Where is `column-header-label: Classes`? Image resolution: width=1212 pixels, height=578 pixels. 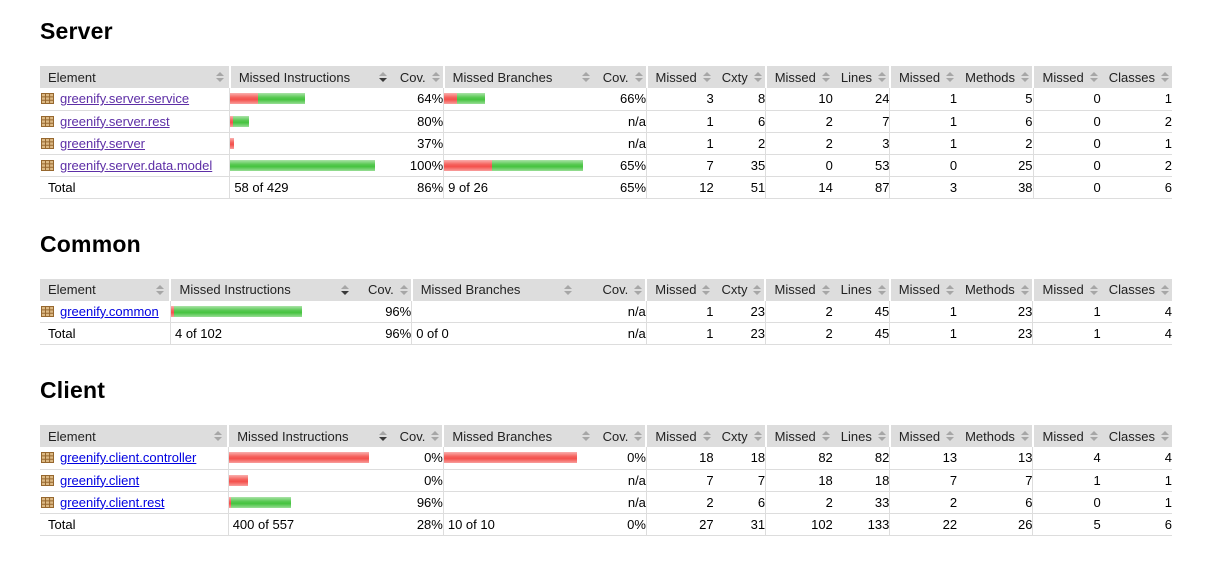 column-header-label: Classes is located at coordinates (1131, 77).